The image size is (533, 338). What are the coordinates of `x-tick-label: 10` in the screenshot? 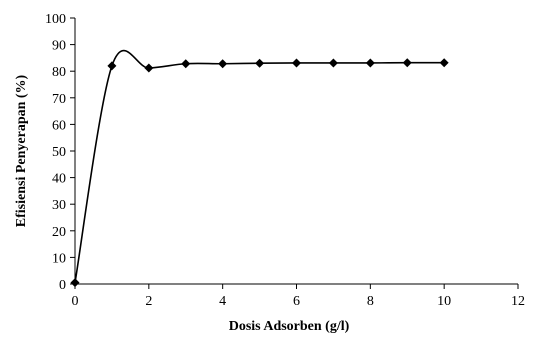 It's located at (444, 301).